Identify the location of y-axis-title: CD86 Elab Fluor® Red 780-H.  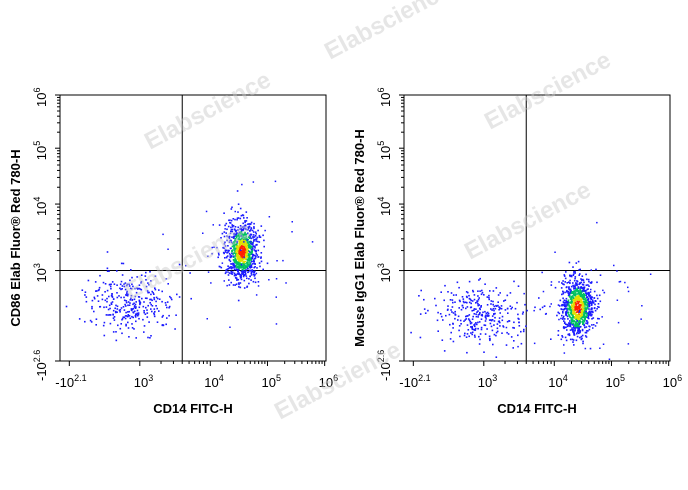
(15, 237).